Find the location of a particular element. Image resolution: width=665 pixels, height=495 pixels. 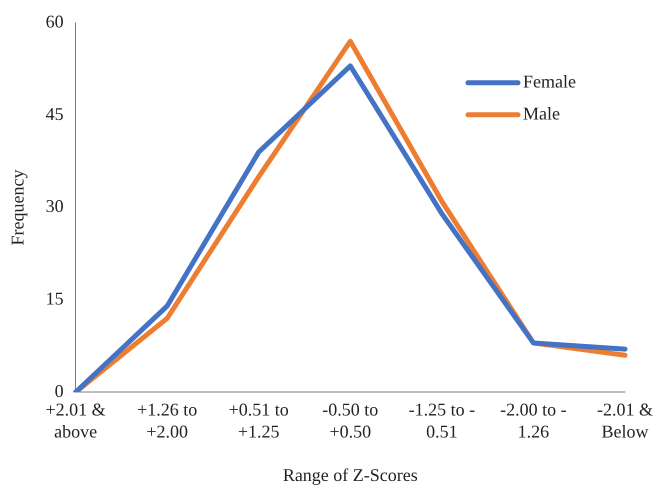

y-tick-label: 60 is located at coordinates (55, 22).